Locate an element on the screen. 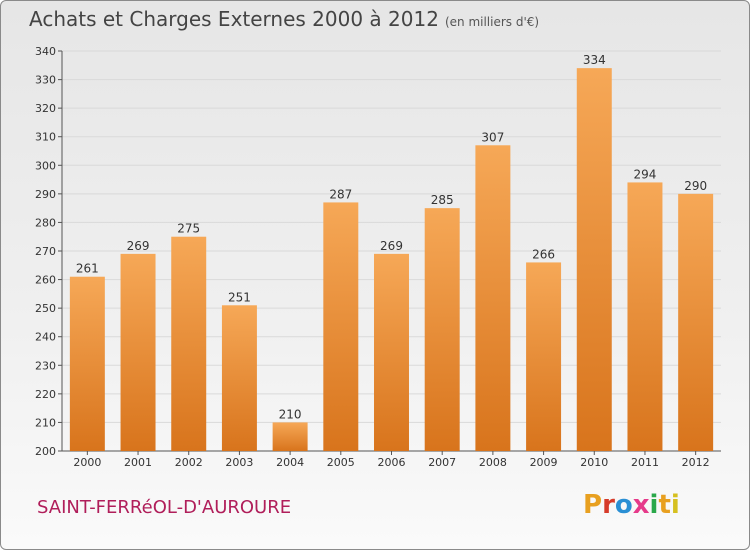 Image resolution: width=750 pixels, height=550 pixels. logo-letter: r is located at coordinates (608, 505).